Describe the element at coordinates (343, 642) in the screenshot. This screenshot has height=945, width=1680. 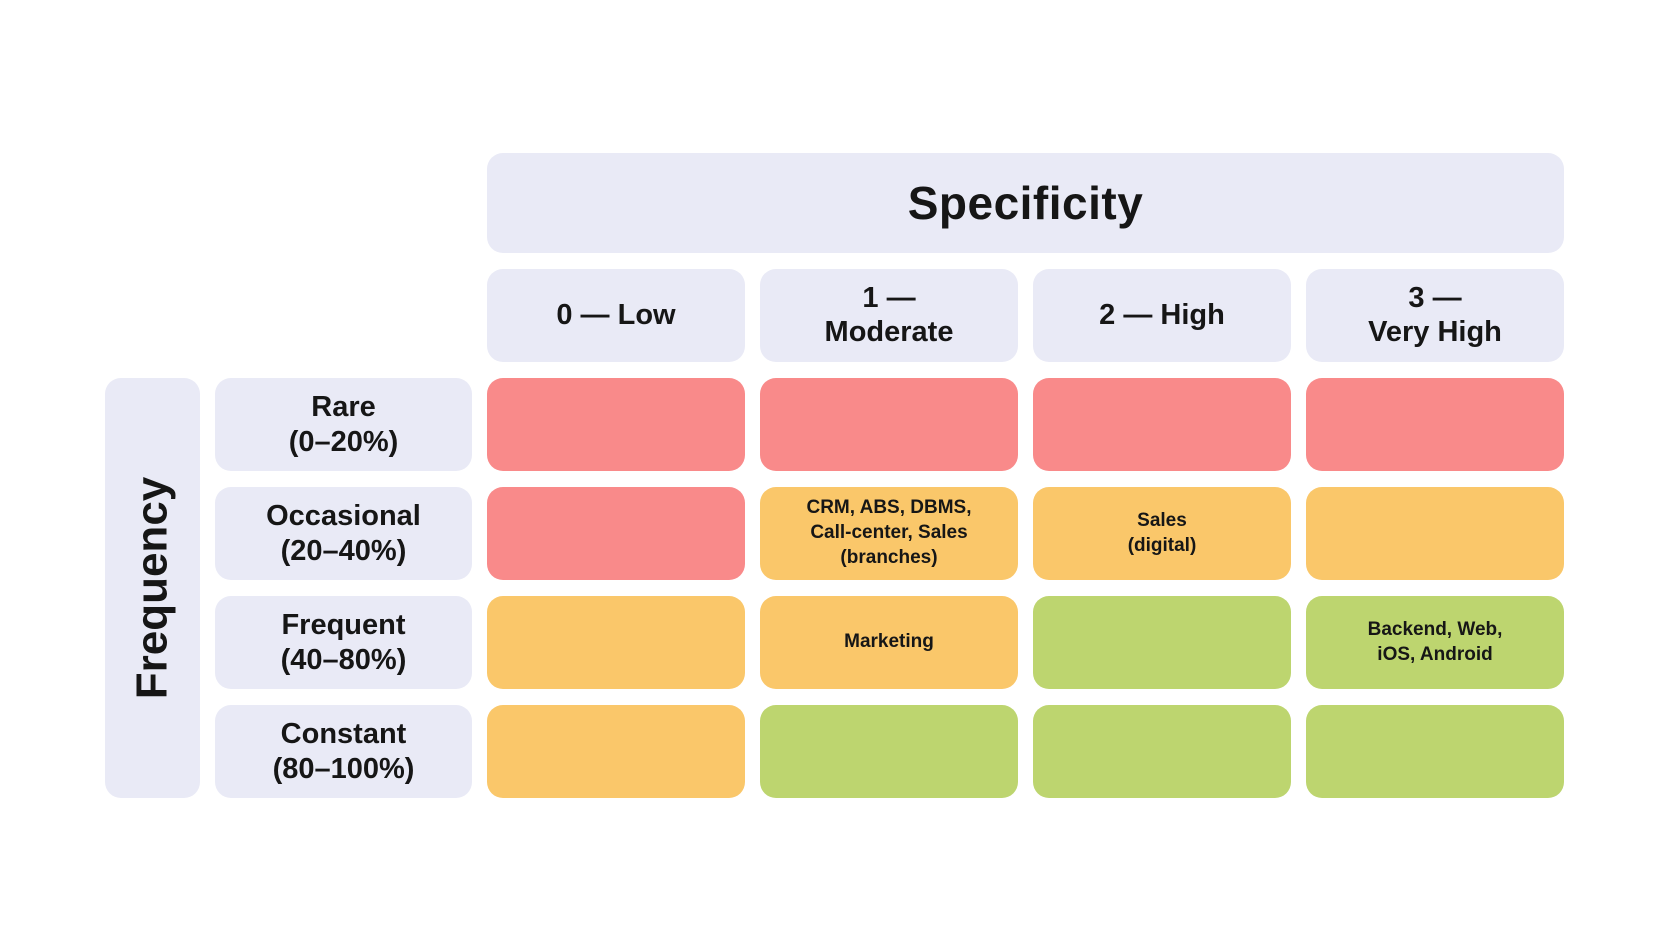
I see `row-label-frequent: Frequent (40–80%)` at that location.